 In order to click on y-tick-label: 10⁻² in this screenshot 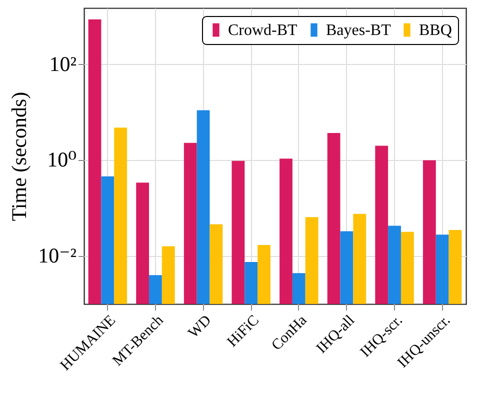, I will do `click(57, 256)`.